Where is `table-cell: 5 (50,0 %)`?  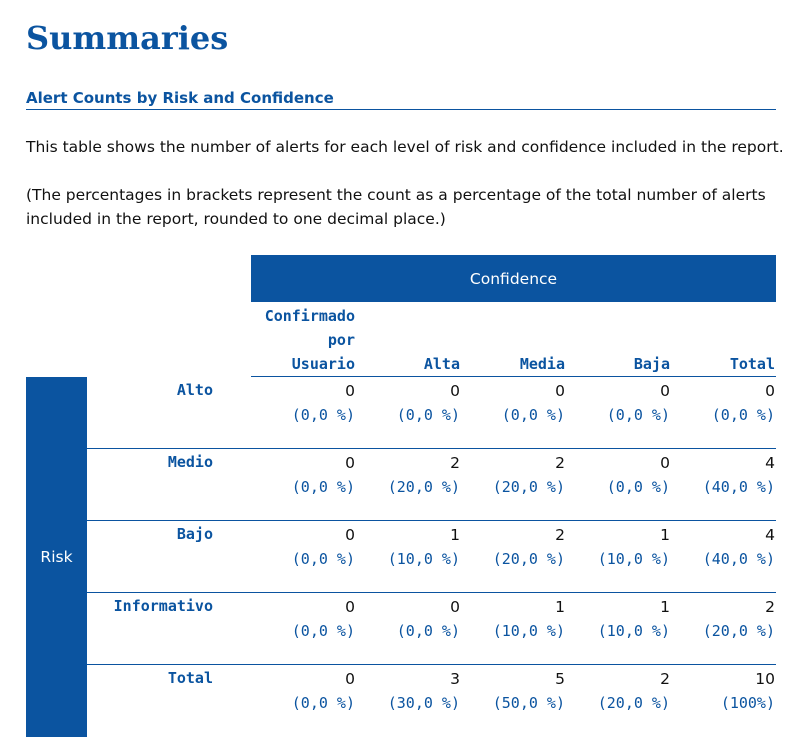
table-cell: 5 (50,0 %) is located at coordinates (513, 691).